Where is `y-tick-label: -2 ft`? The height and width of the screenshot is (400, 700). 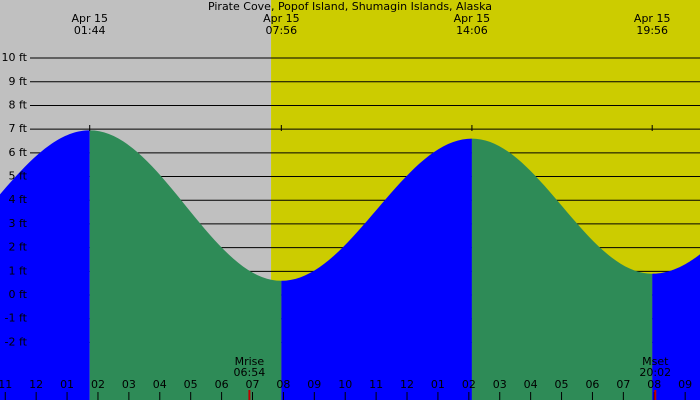 y-tick-label: -2 ft is located at coordinates (16, 341).